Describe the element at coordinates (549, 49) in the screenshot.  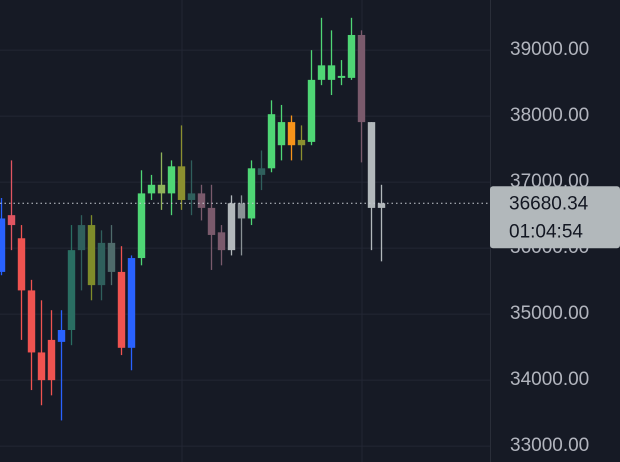
I see `y-tick-label: 39000.00` at that location.